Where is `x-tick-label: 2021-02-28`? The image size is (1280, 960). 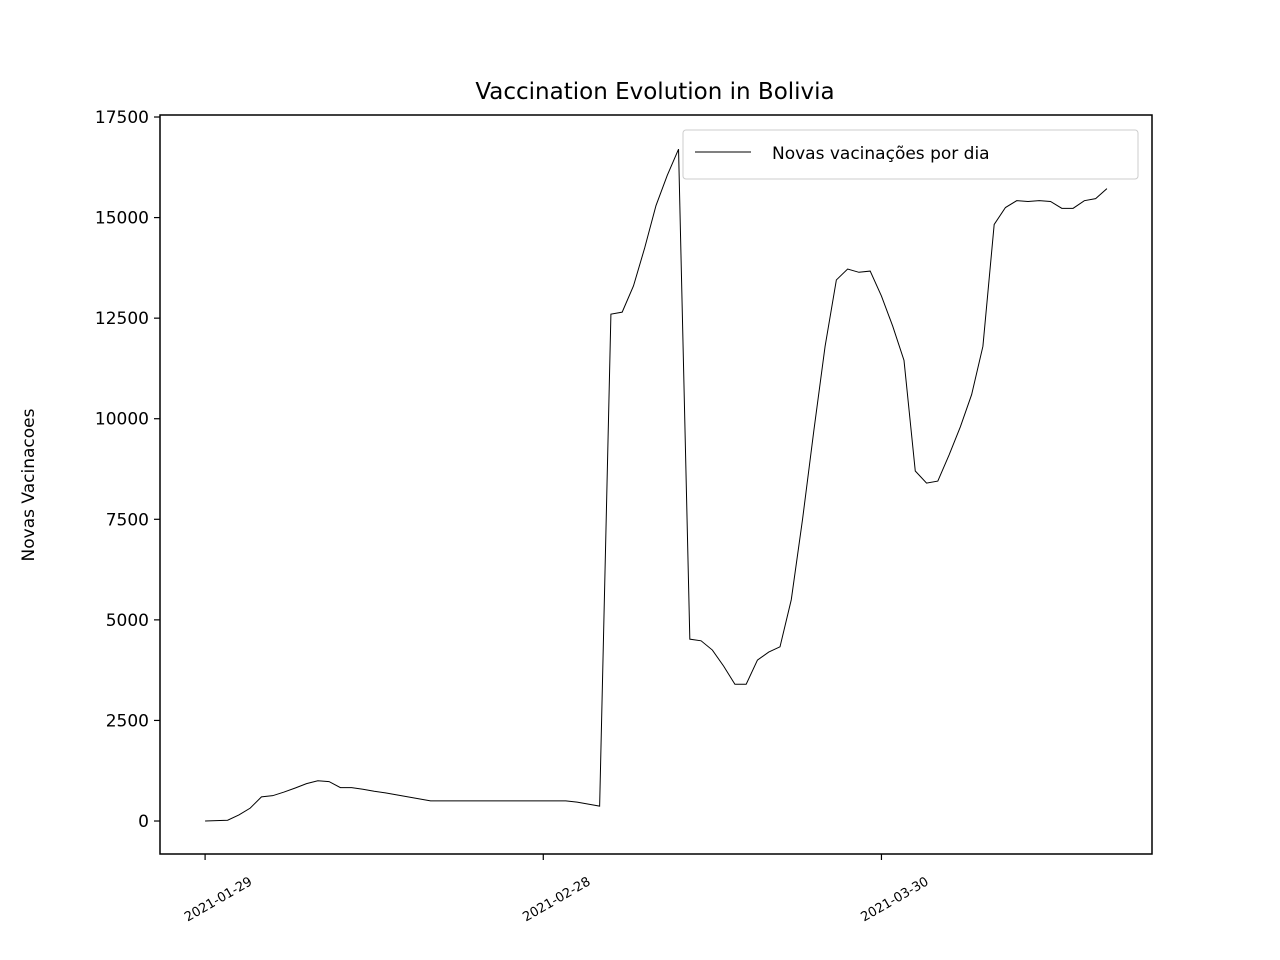 x-tick-label: 2021-02-28 is located at coordinates (556, 899).